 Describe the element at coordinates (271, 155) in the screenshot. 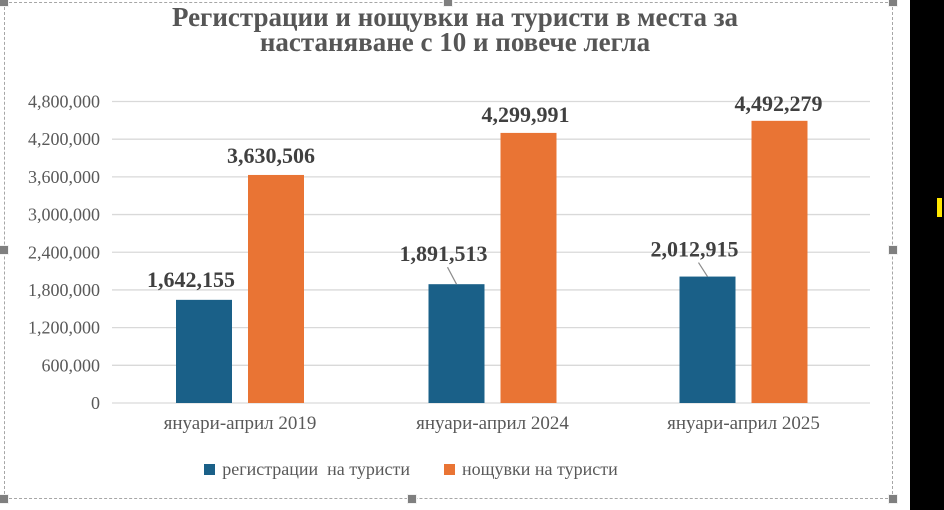

I see `data-label: 3,630,506` at that location.